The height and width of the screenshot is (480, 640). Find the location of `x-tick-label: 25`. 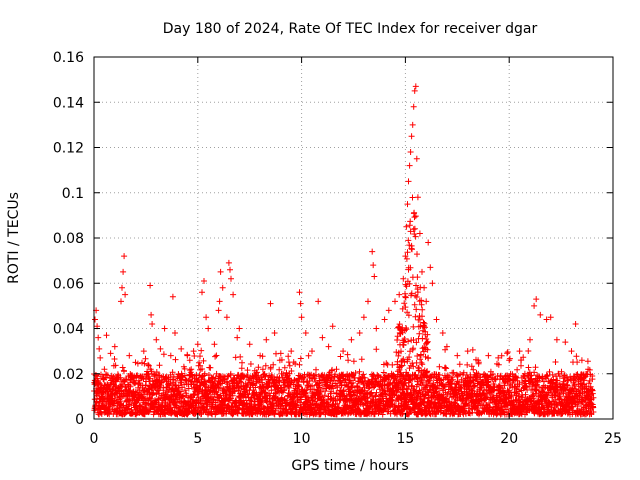

x-tick-label: 25 is located at coordinates (613, 439).